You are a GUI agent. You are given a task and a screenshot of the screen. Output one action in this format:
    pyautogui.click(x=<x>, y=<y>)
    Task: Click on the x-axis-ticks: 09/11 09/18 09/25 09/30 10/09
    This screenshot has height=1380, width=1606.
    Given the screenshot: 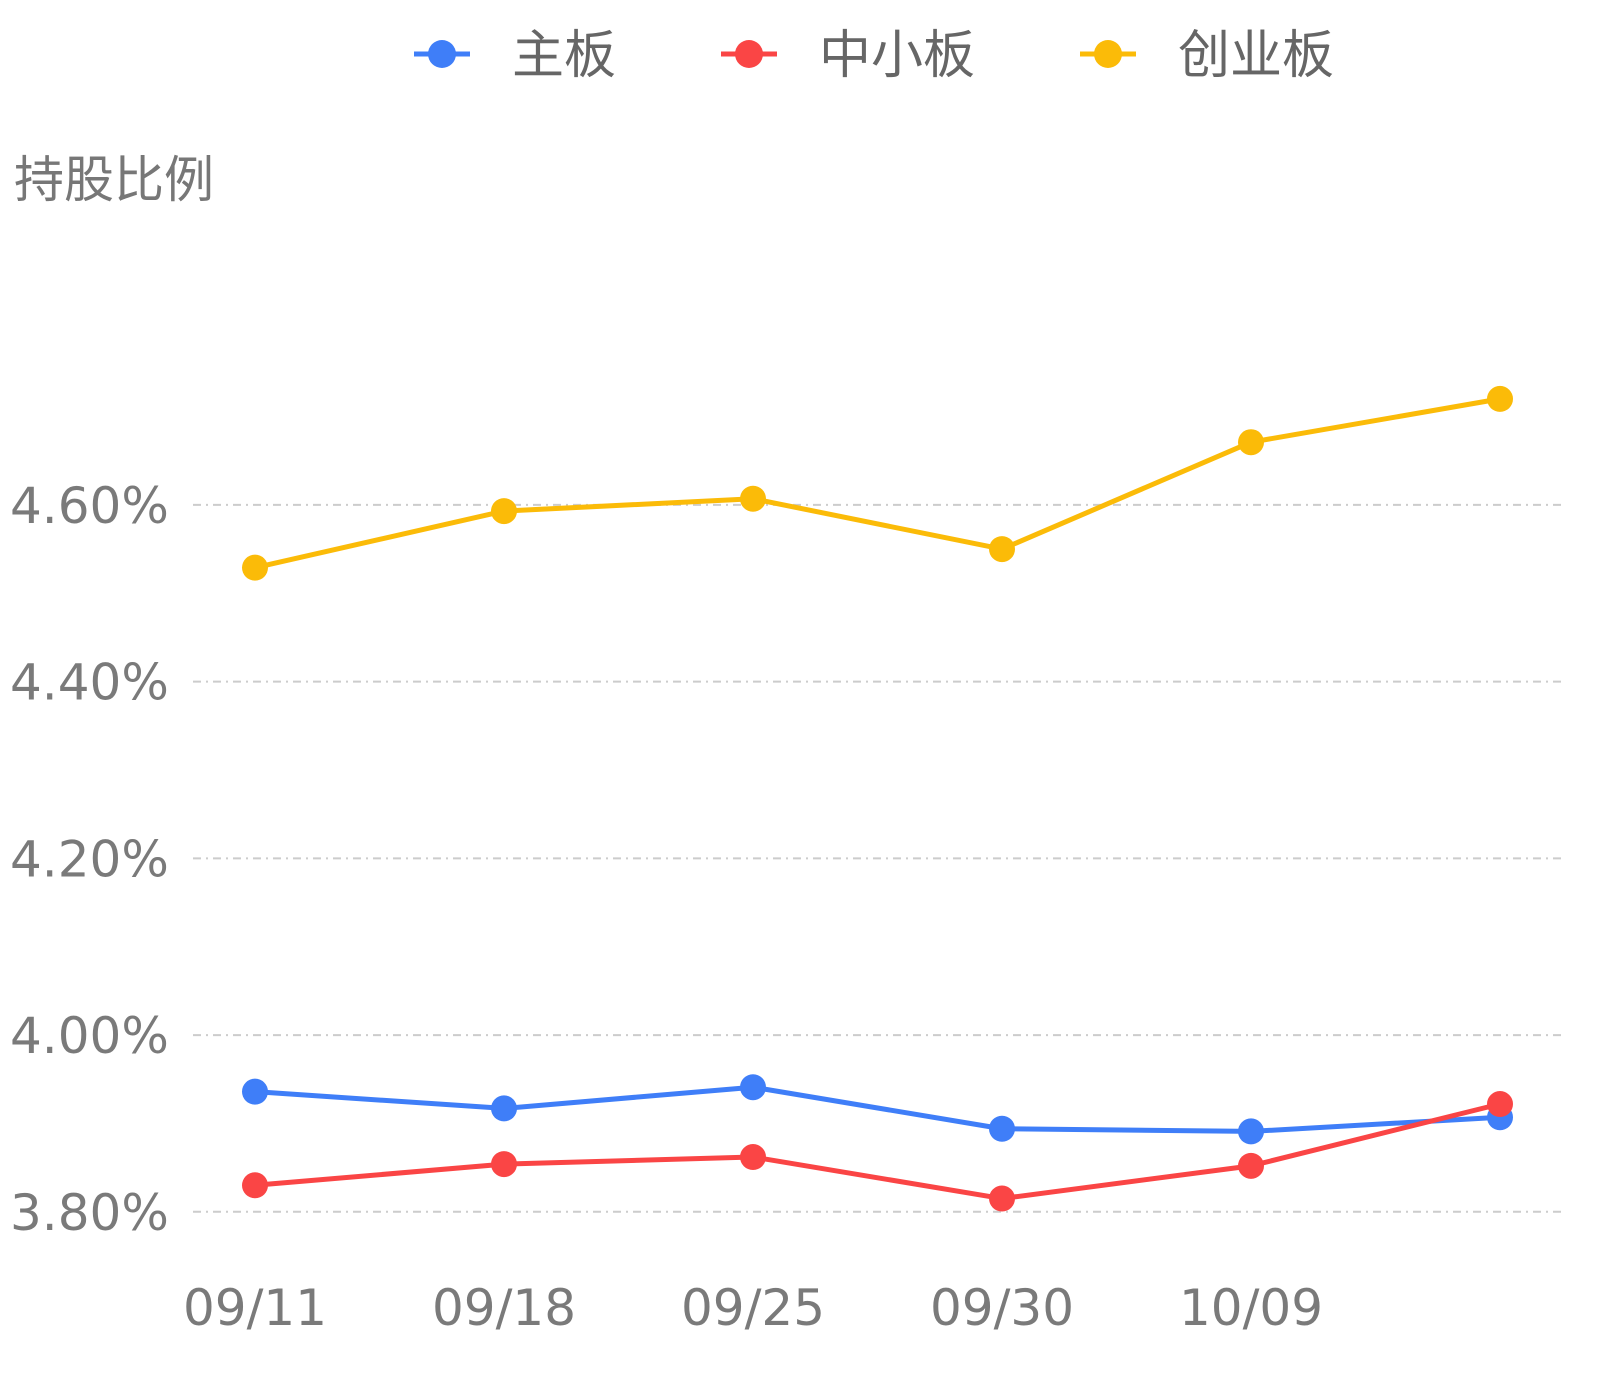 What is the action you would take?
    pyautogui.click(x=753, y=1308)
    